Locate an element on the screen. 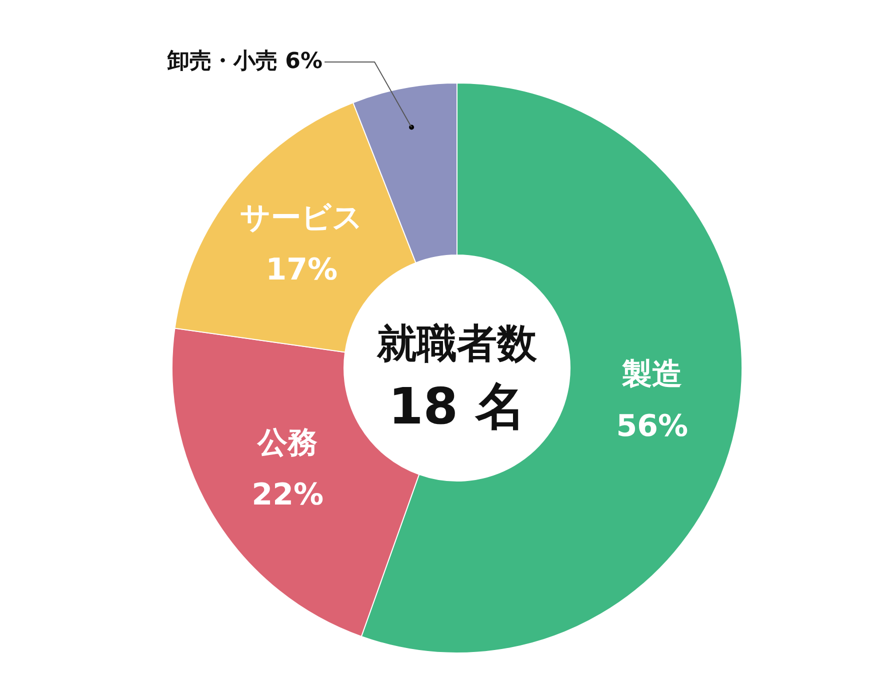 This screenshot has width=881, height=700. slice-label: 卸売・小売 6% is located at coordinates (244, 61).